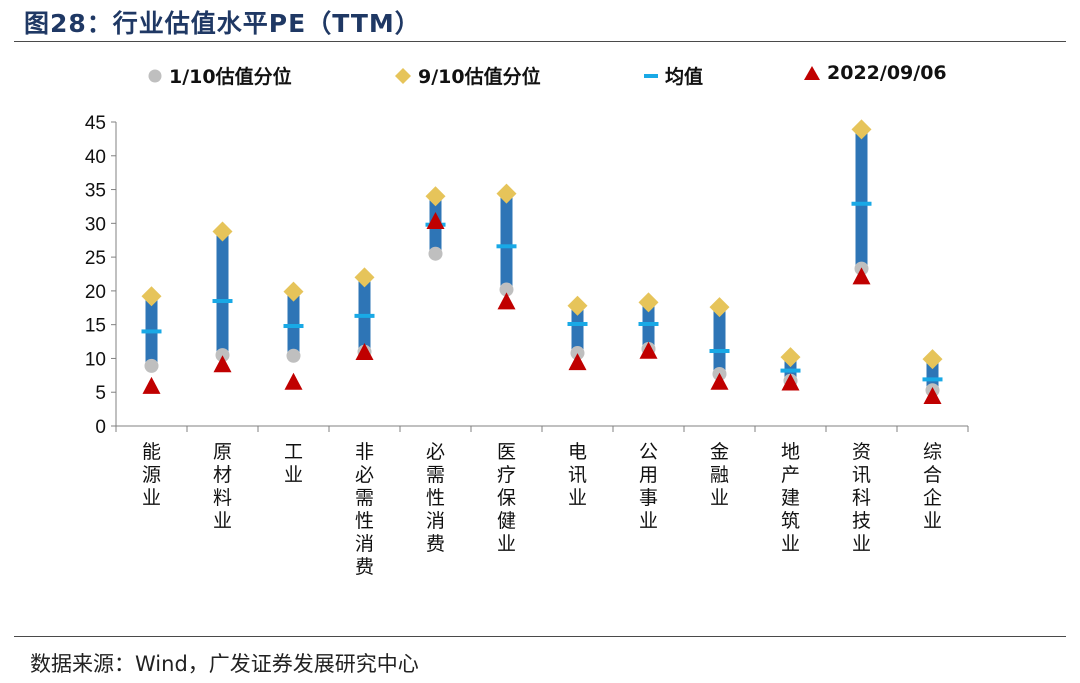 The width and height of the screenshot is (1080, 683). I want to click on chart-legend: 1/10估值分位 9/10估值分位 均值 2022/09/06, so click(540, 77).